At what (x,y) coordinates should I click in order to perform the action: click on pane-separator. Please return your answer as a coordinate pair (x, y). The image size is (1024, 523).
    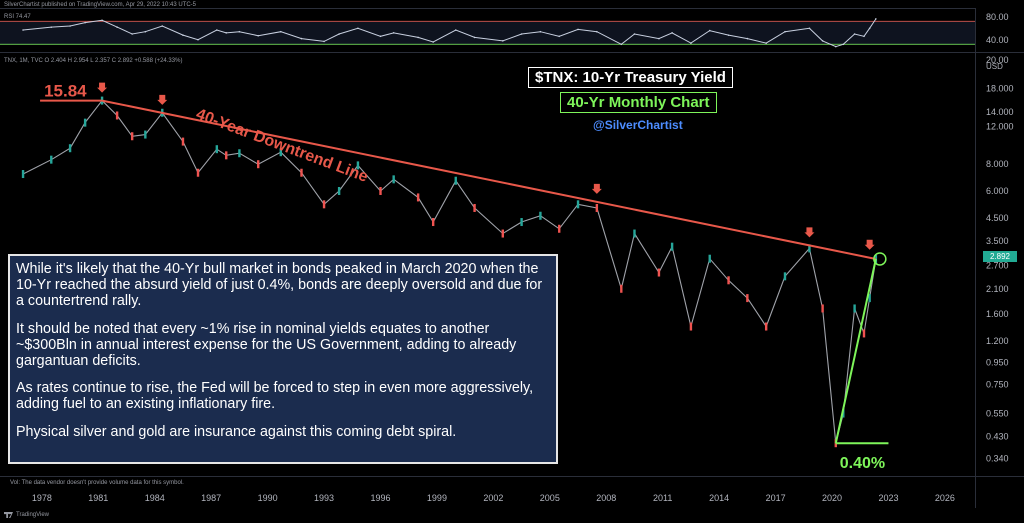
    Looking at the image, I should click on (512, 52).